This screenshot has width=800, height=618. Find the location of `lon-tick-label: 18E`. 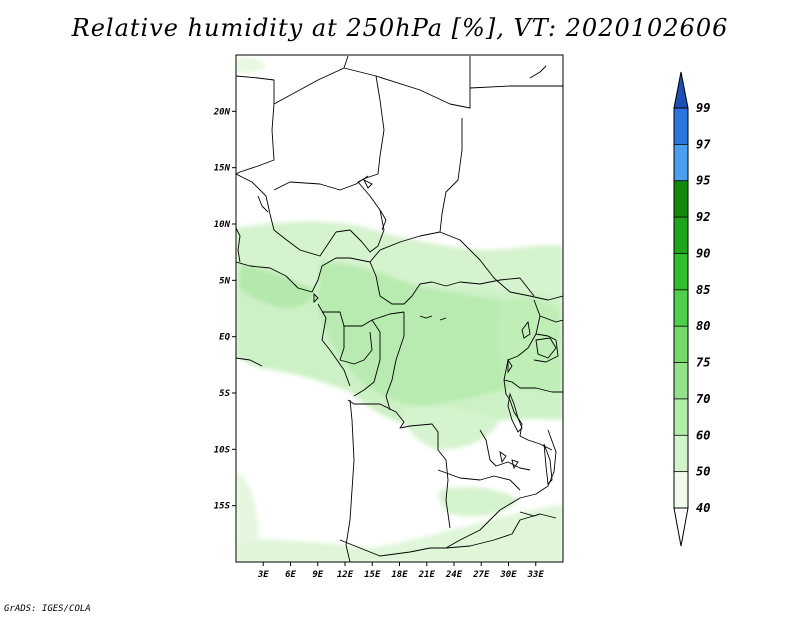

lon-tick-label: 18E is located at coordinates (399, 575).